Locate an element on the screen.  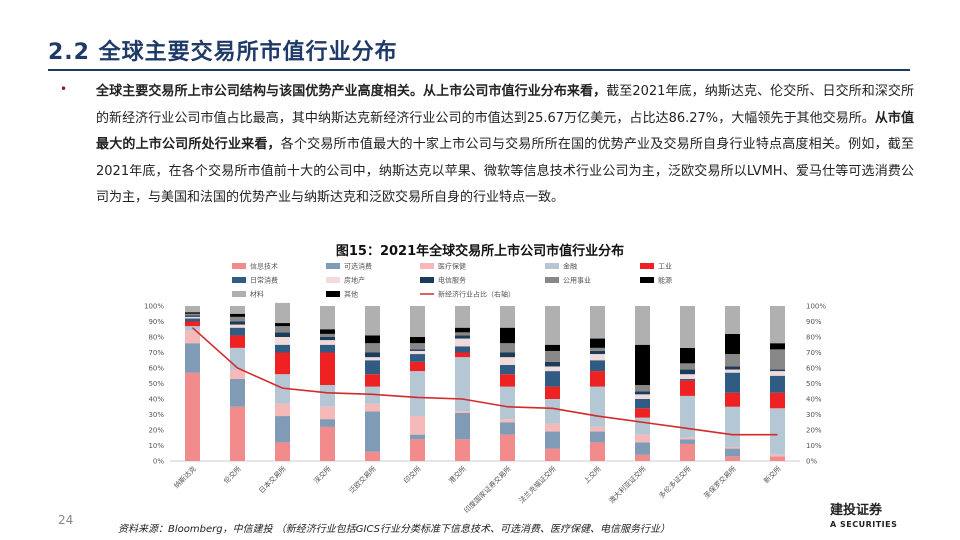
figure-title: 图15：2021年全球交易所上市公司市值行业分布 is located at coordinates (480, 251).